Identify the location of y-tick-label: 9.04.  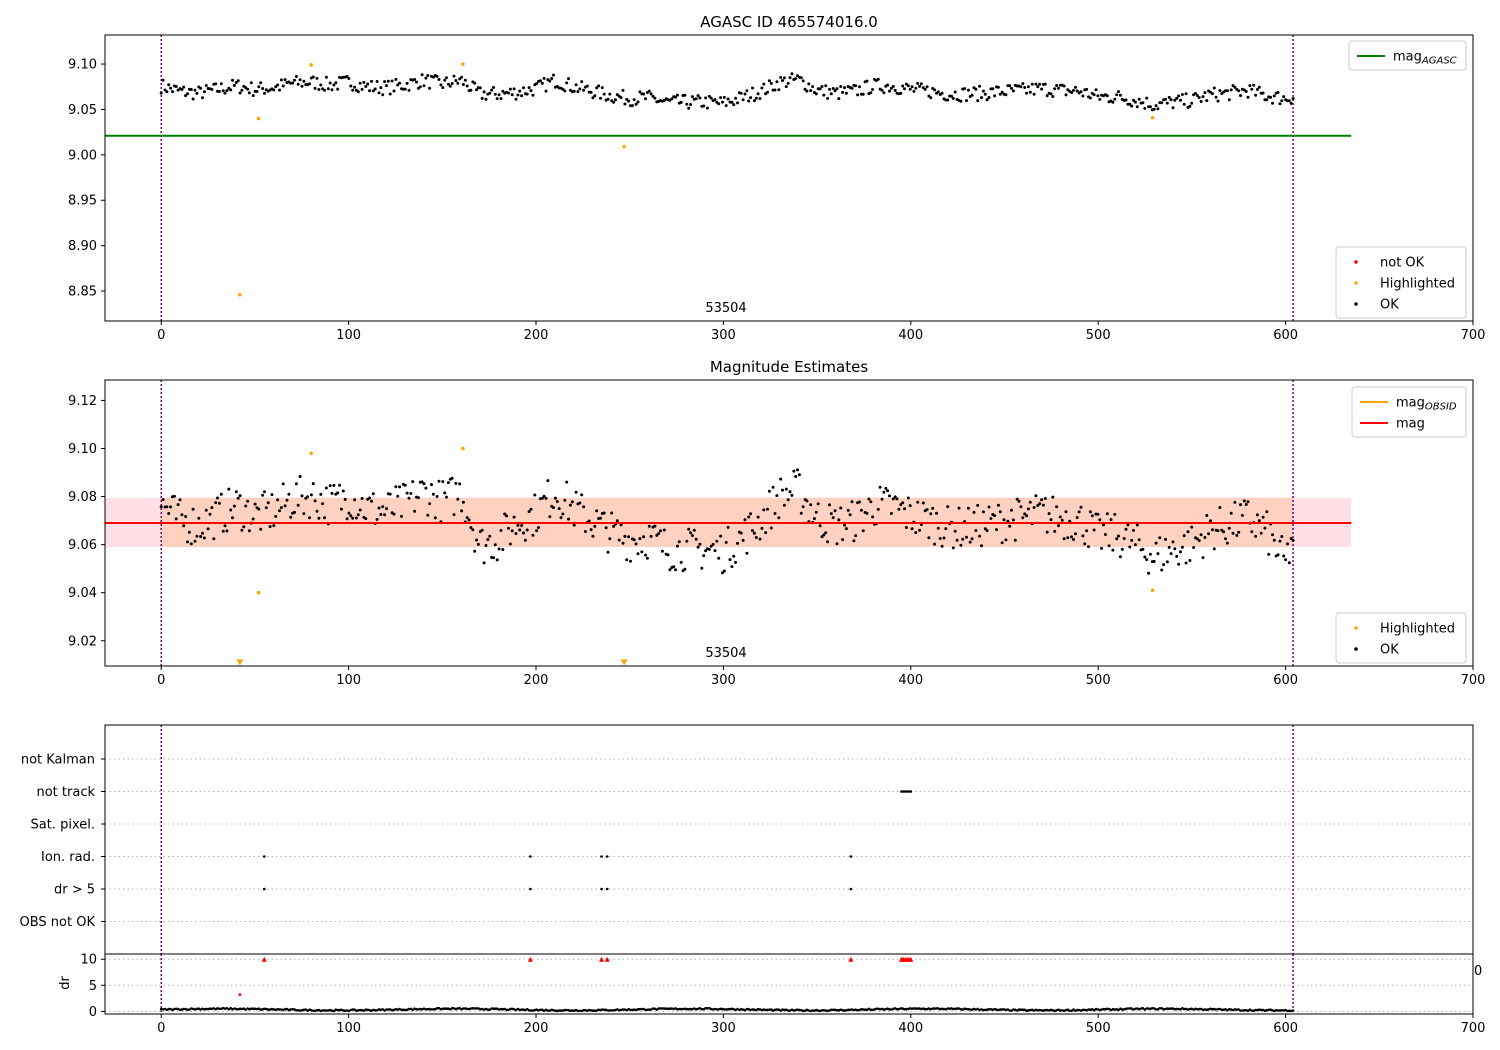
(82, 593).